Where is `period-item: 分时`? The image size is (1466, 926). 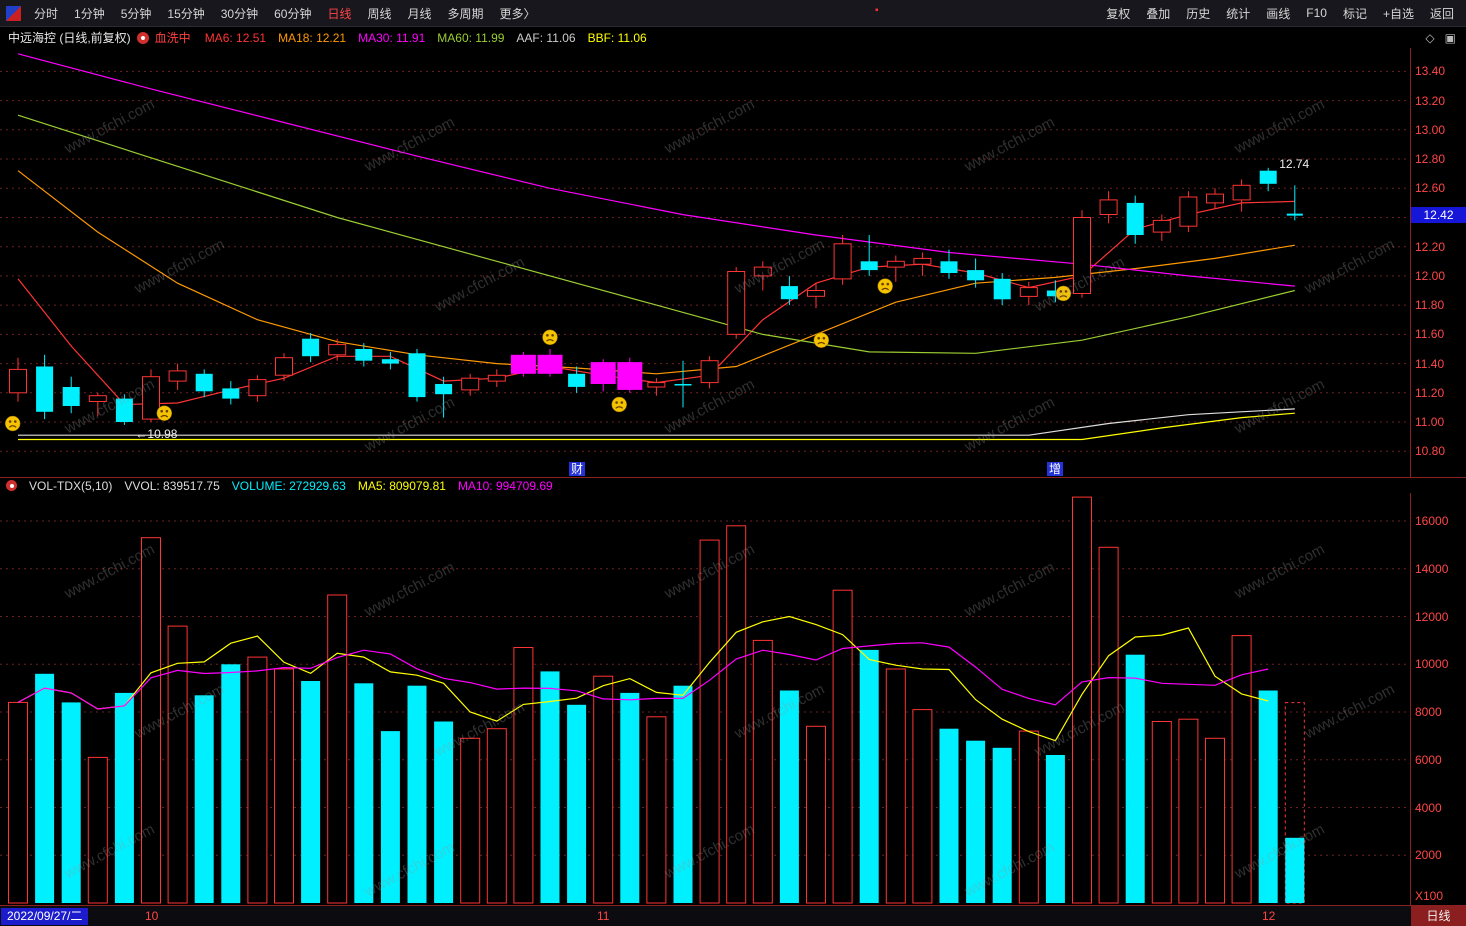
period-item: 分时 is located at coordinates (46, 13).